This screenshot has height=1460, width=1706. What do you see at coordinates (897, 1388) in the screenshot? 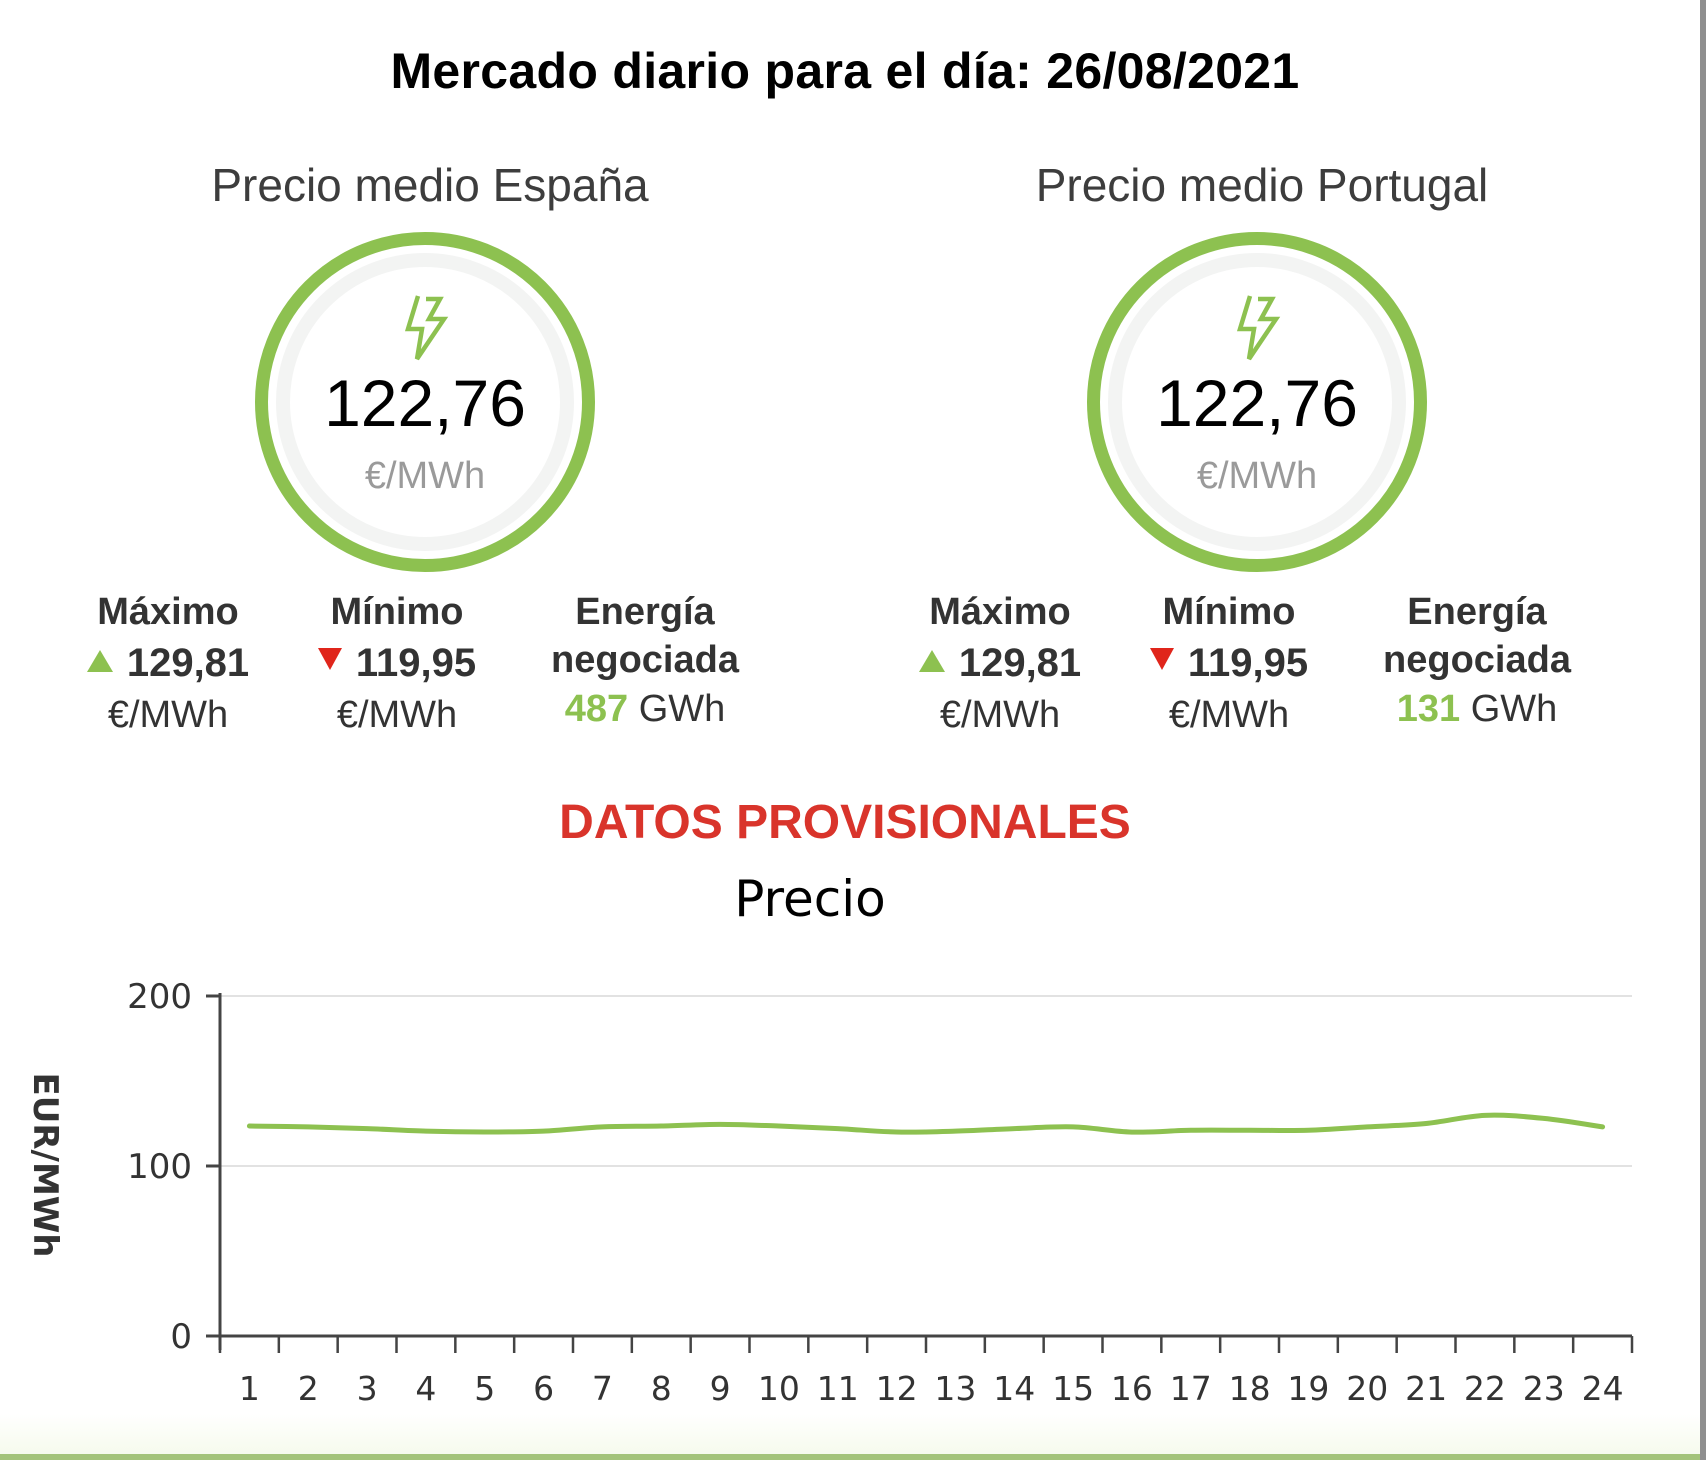
I see `svg-text: 12` at bounding box center [897, 1388].